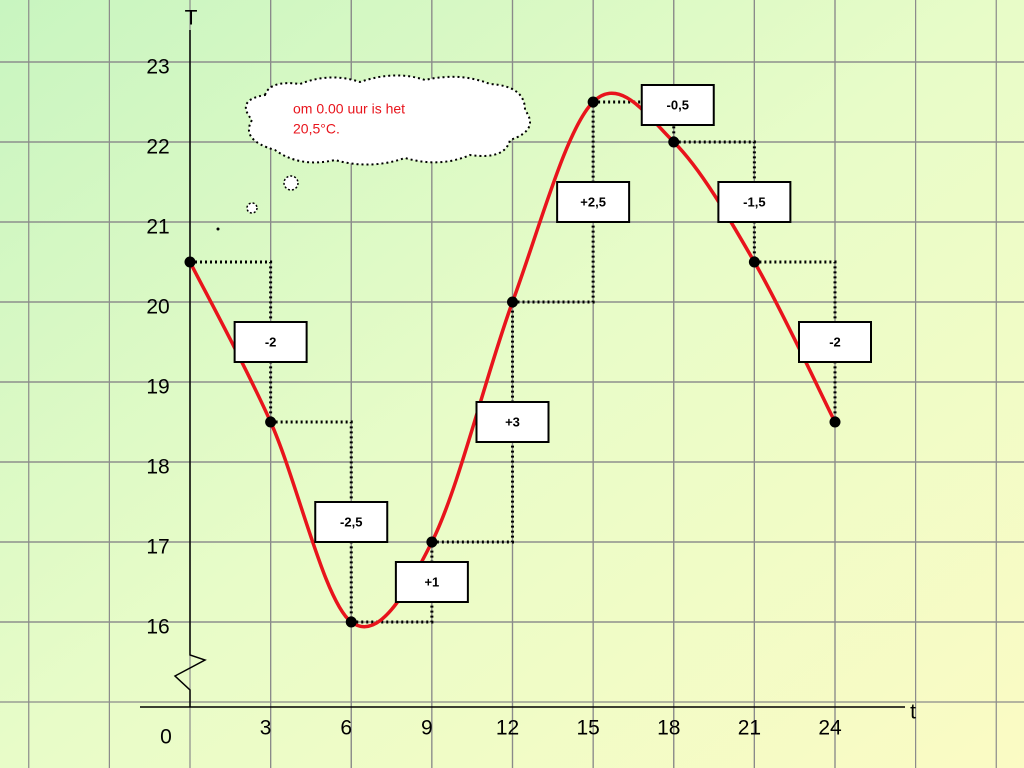  I want to click on x-axis-label: t, so click(913, 712).